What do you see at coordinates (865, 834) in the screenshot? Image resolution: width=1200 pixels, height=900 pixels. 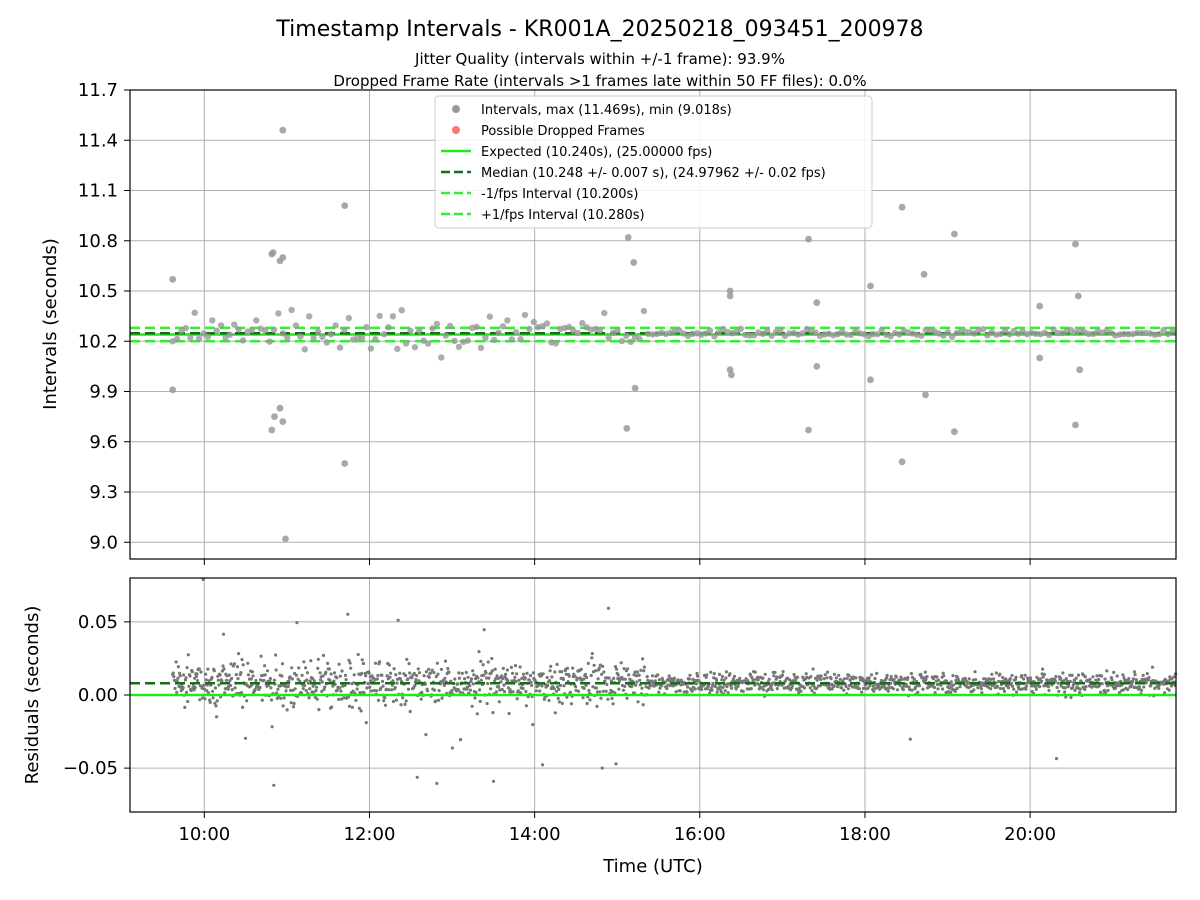 I see `x-tick-label: 18:00` at bounding box center [865, 834].